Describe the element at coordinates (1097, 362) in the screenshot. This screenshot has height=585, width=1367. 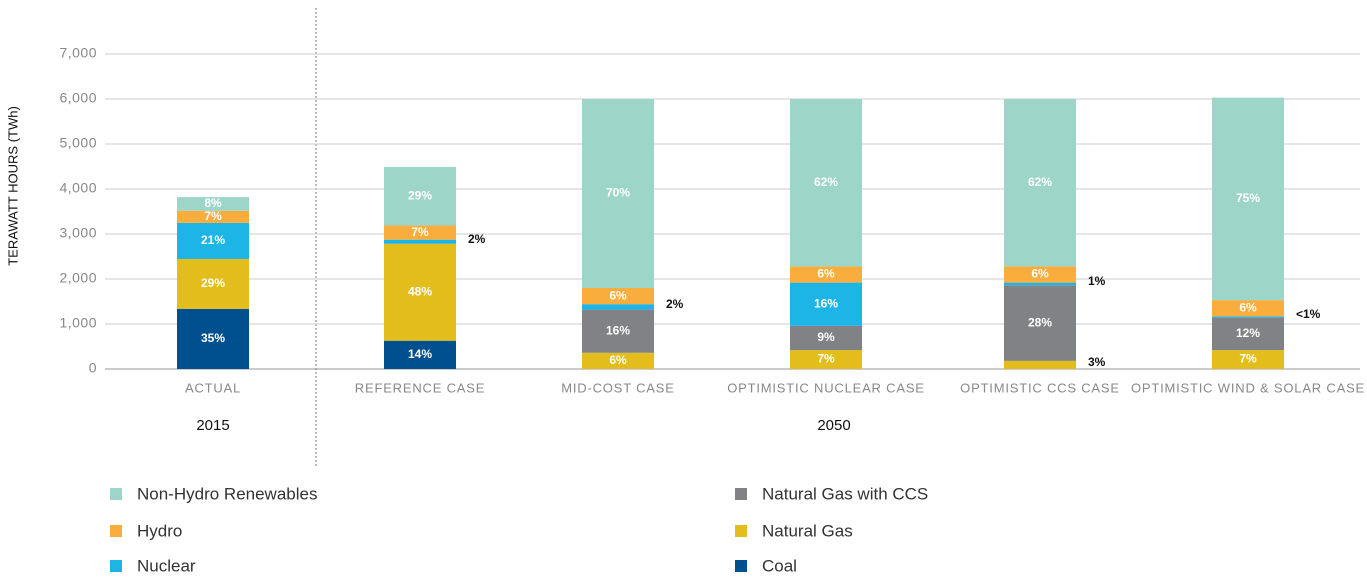
I see `data-label: 3%` at that location.